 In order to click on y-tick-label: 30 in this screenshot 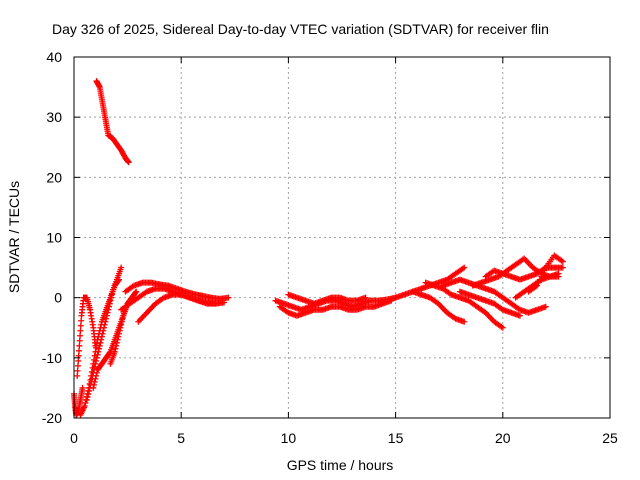, I will do `click(54, 117)`.